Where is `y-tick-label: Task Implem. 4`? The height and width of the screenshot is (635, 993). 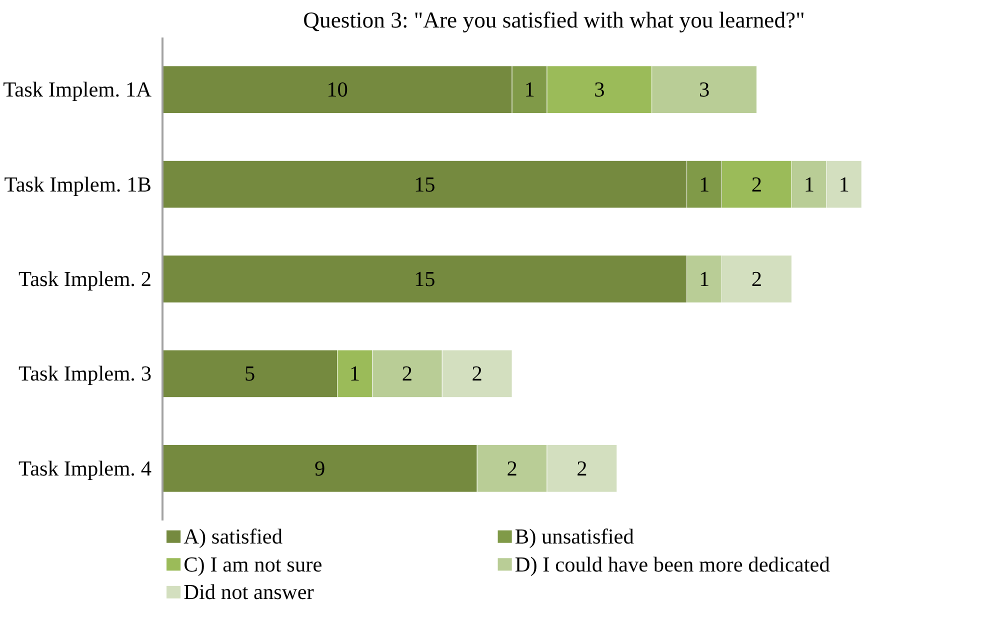
y-tick-label: Task Implem. 4 is located at coordinates (85, 468).